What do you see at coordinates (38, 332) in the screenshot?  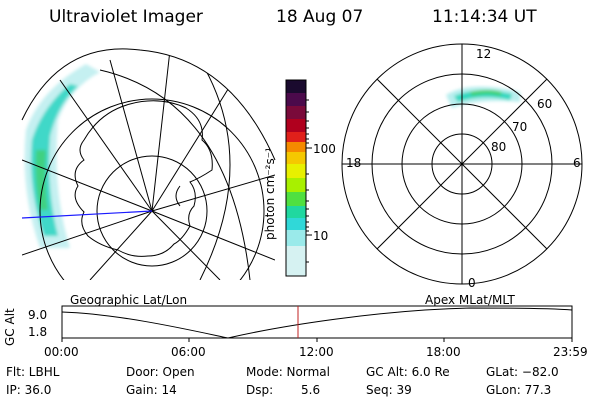 I see `altitude-ytick-1: 1.8` at bounding box center [38, 332].